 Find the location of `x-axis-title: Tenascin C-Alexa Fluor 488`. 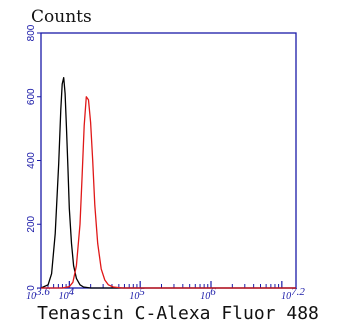

x-axis-title: Tenascin C-Alexa Fluor 488 is located at coordinates (178, 313).